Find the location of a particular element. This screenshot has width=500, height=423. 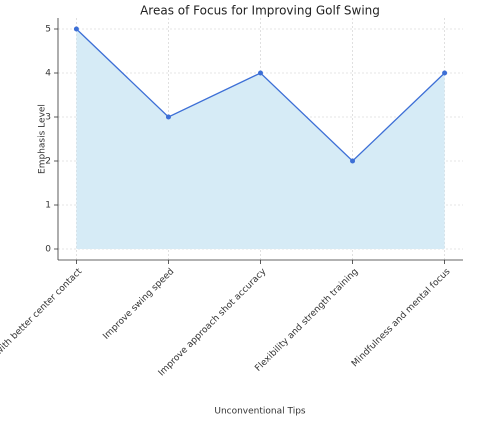

chart-title: Areas of Focus for Improving Golf Swing is located at coordinates (260, 11).